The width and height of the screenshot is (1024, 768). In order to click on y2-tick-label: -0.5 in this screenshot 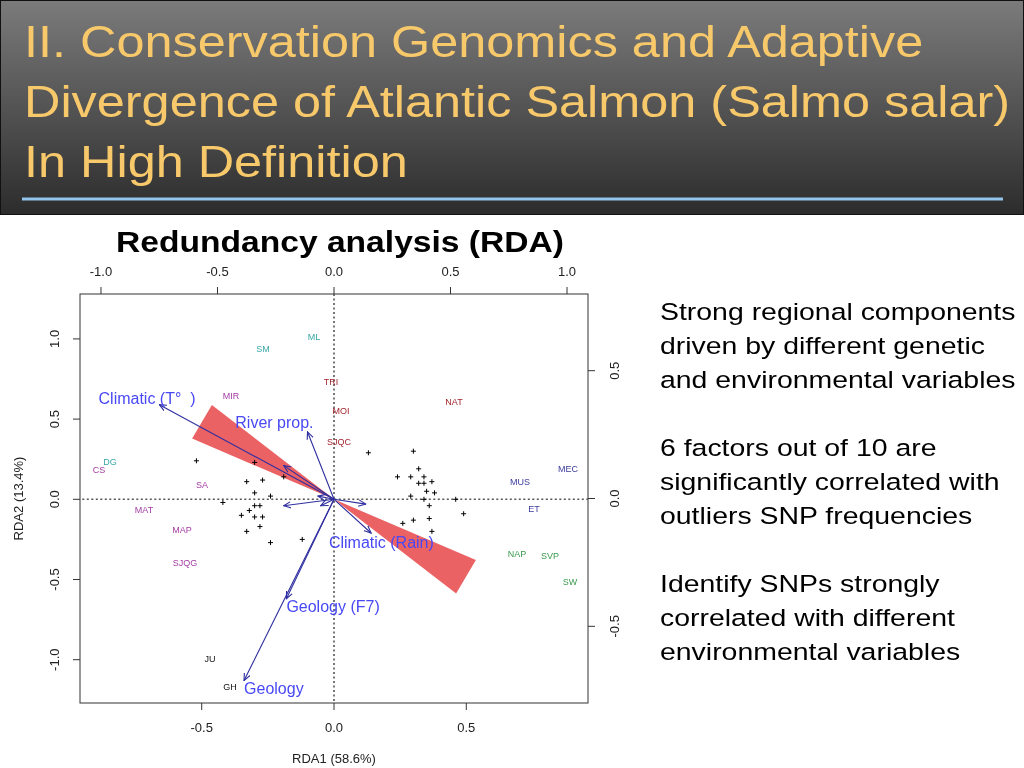, I will do `click(614, 626)`.